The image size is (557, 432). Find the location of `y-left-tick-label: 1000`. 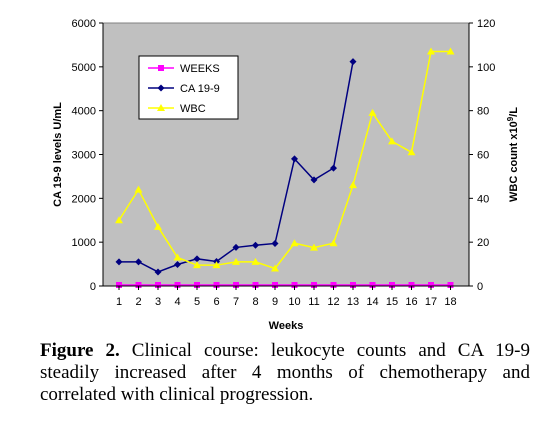

y-left-tick-label: 1000 is located at coordinates (84, 243).